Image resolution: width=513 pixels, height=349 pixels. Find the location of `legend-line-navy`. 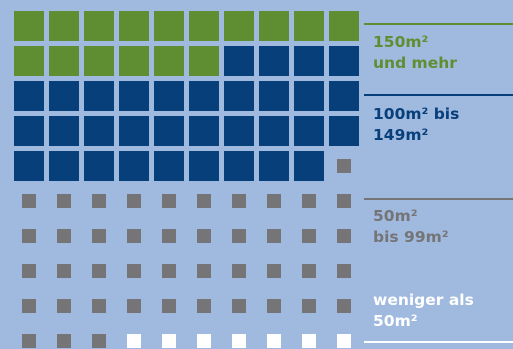

legend-line-navy is located at coordinates (438, 95).